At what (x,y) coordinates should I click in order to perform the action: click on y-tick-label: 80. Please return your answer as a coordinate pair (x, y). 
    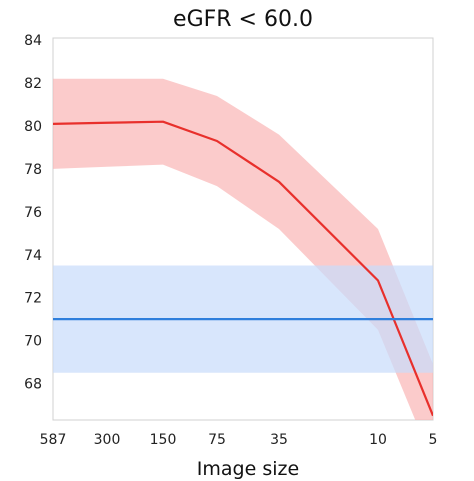
    Looking at the image, I should click on (33, 127).